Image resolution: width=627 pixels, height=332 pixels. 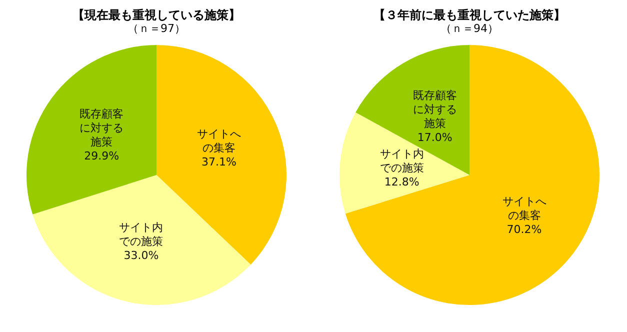 I want to click on chart-subtitle: （ｎ＝97）, so click(x=157, y=28).